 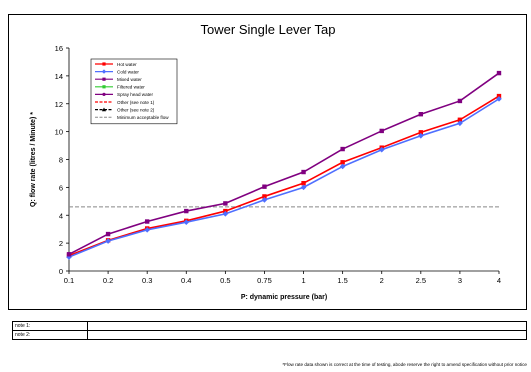 I want to click on legend-label: Other (see note 1), so click(x=136, y=102).